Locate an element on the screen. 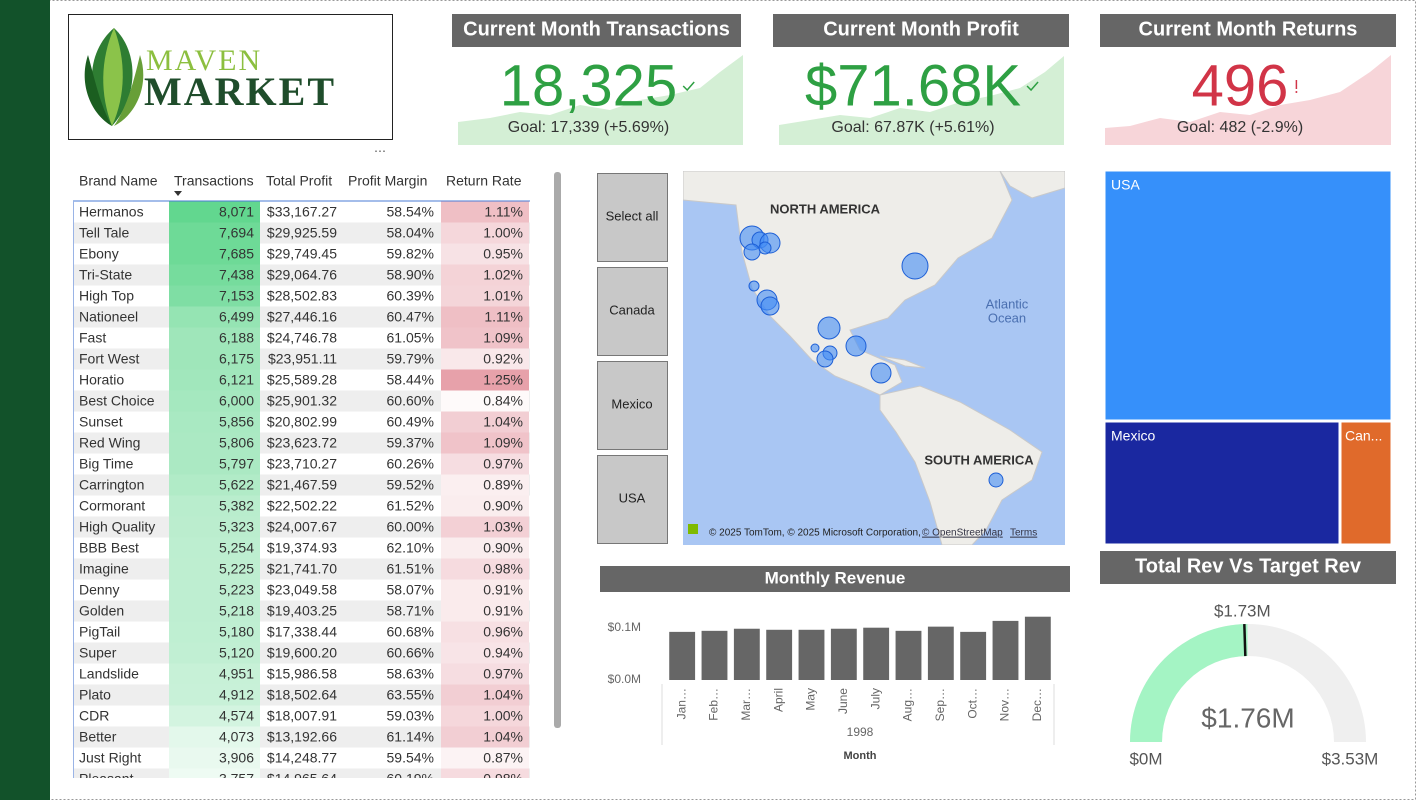 The width and height of the screenshot is (1416, 805). gauge-value-label: $1.76M is located at coordinates (1247, 717).